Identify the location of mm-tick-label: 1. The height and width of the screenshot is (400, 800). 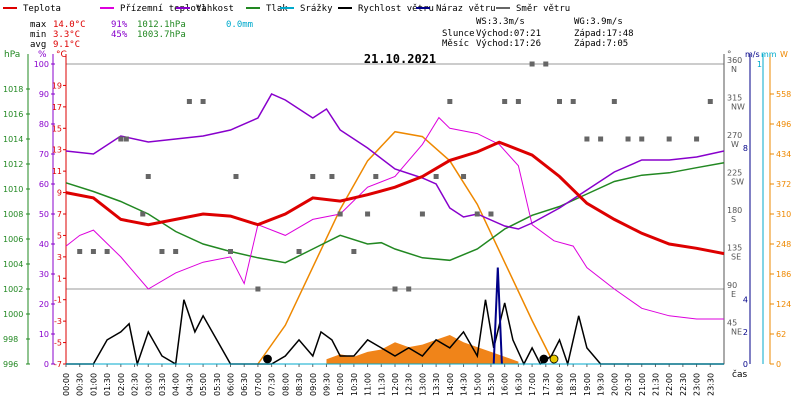
(759, 64).